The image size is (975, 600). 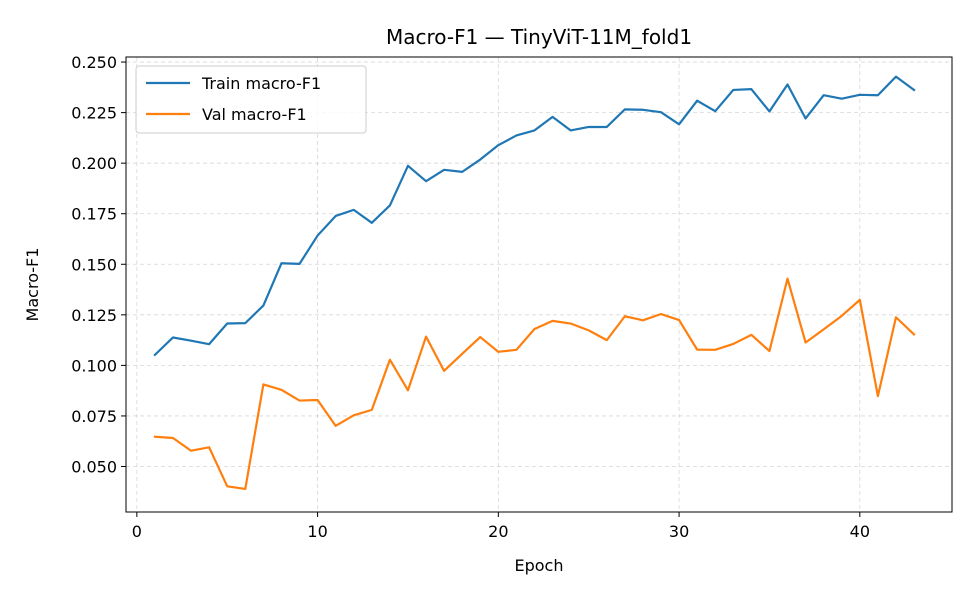 I want to click on x-tick-label: 40, so click(x=860, y=531).